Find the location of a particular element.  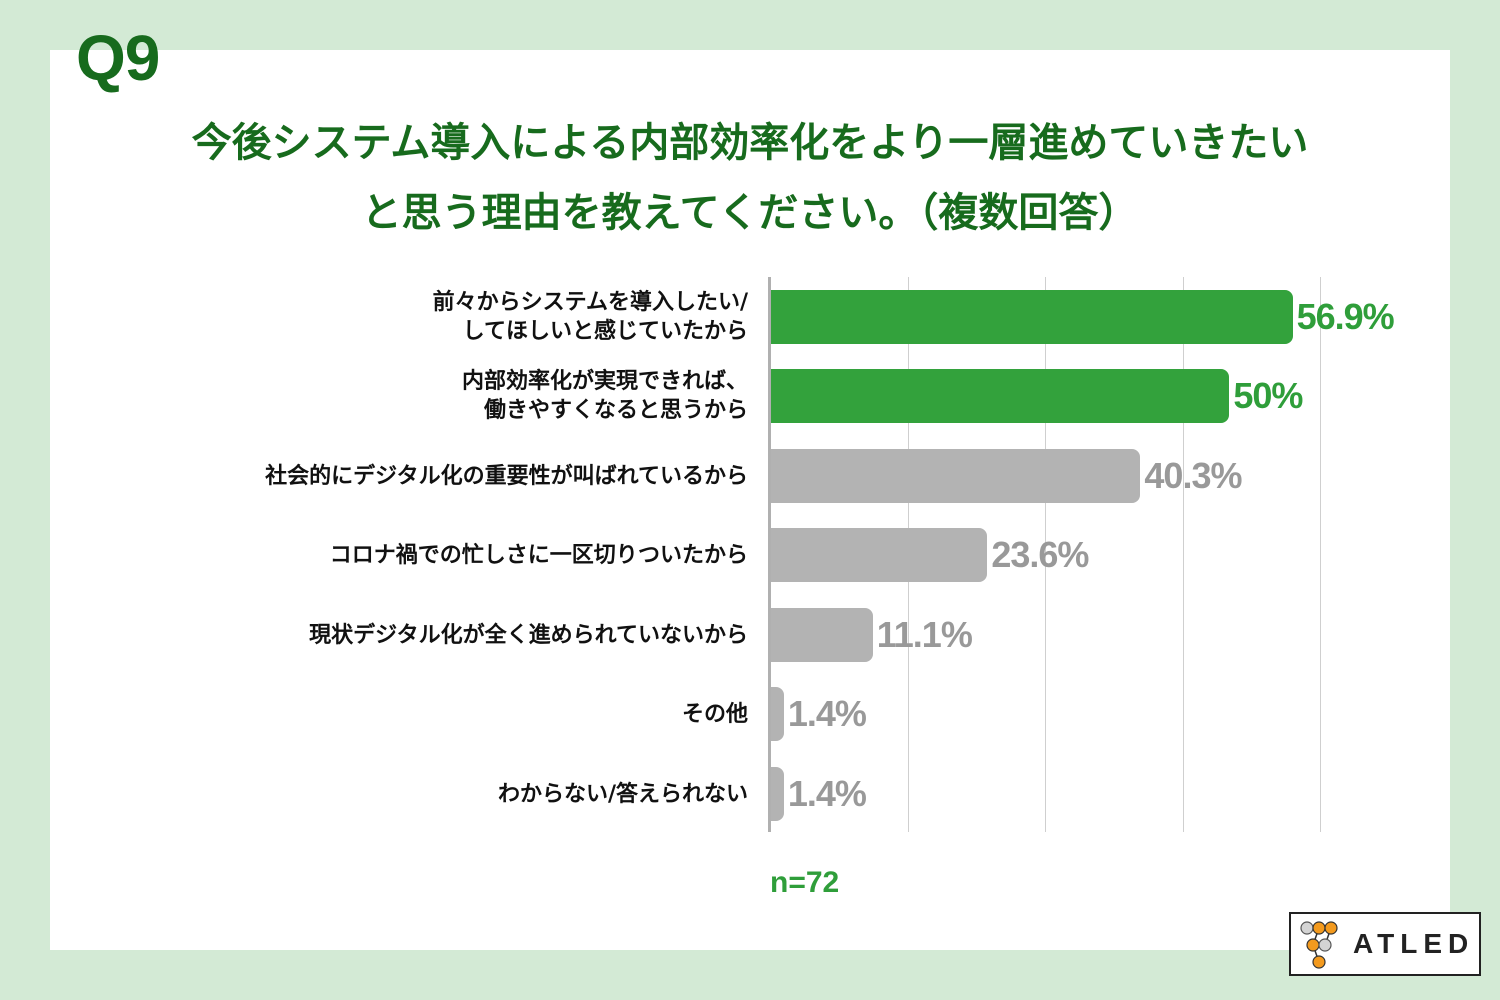

category-label-line-1: 社会的にデジタル化の重要性が叫ばれているから is located at coordinates (506, 476).